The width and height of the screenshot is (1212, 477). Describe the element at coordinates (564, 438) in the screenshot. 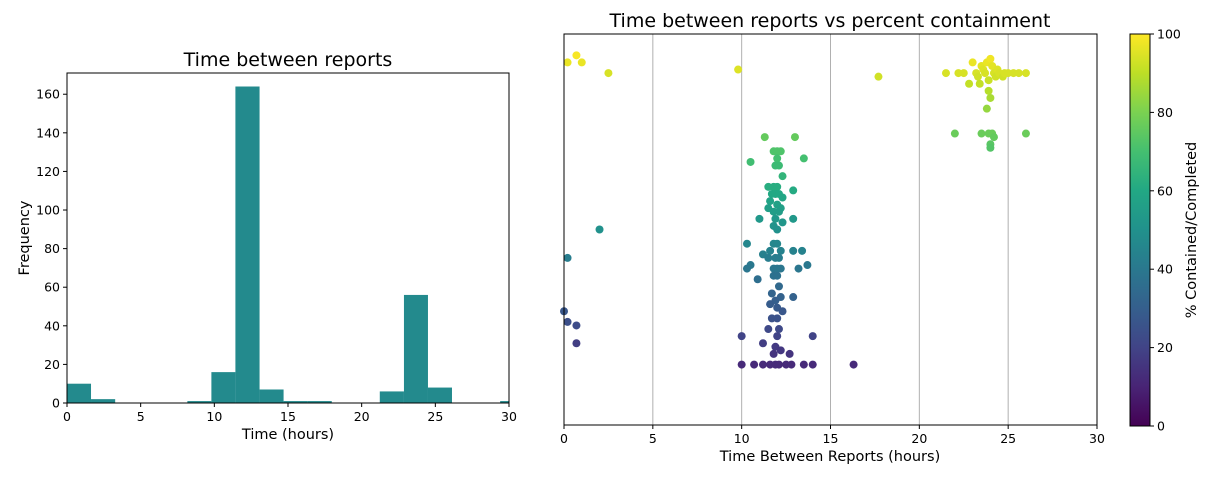

I see `scatter-x-tick-label: 0` at that location.